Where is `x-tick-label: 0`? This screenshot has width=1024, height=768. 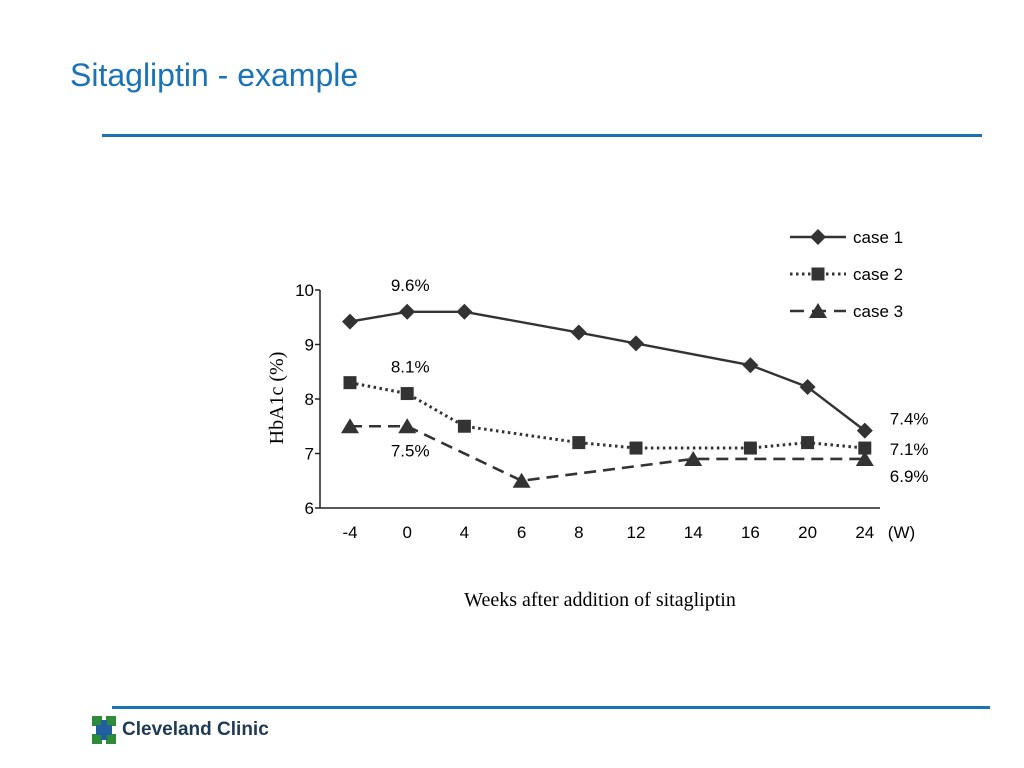
x-tick-label: 0 is located at coordinates (406, 532).